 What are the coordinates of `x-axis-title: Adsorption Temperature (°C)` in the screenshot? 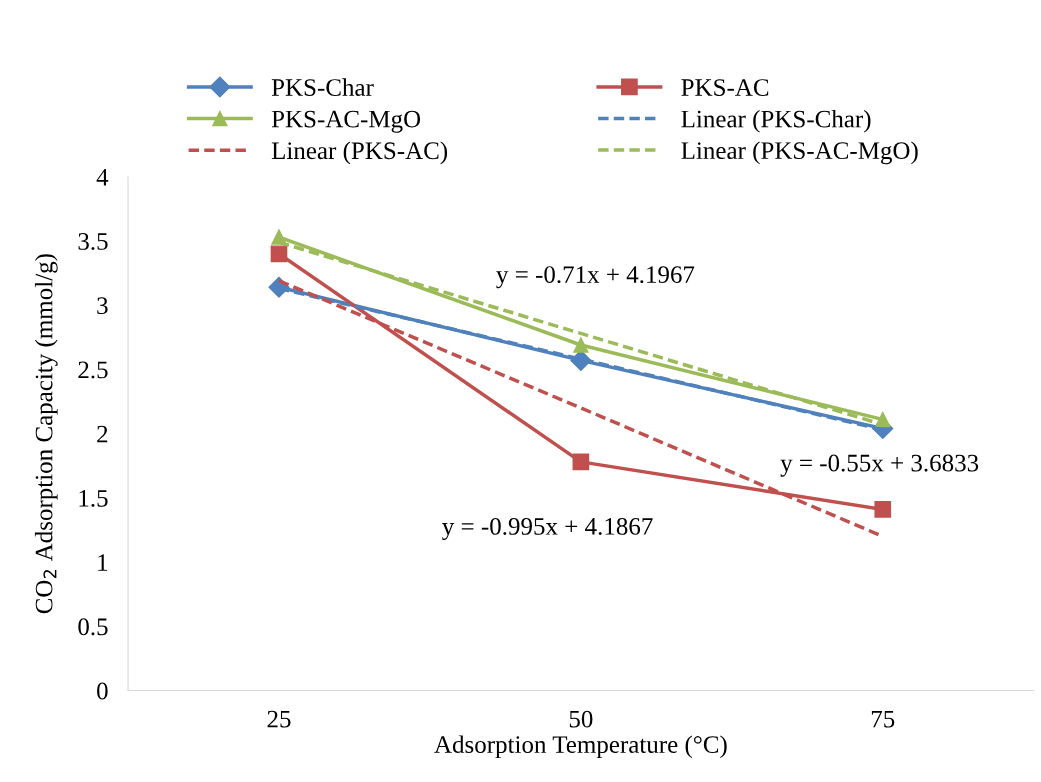 It's located at (580, 747).